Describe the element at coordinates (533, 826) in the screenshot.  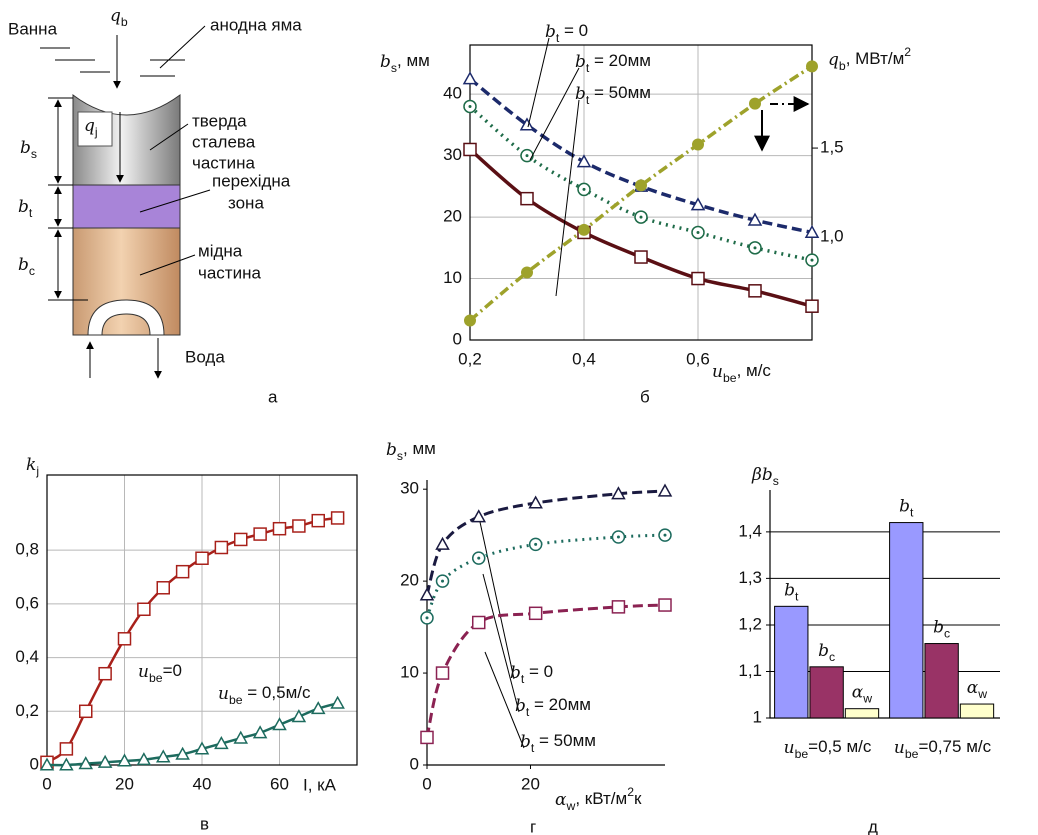
I see `panel-label: г` at that location.